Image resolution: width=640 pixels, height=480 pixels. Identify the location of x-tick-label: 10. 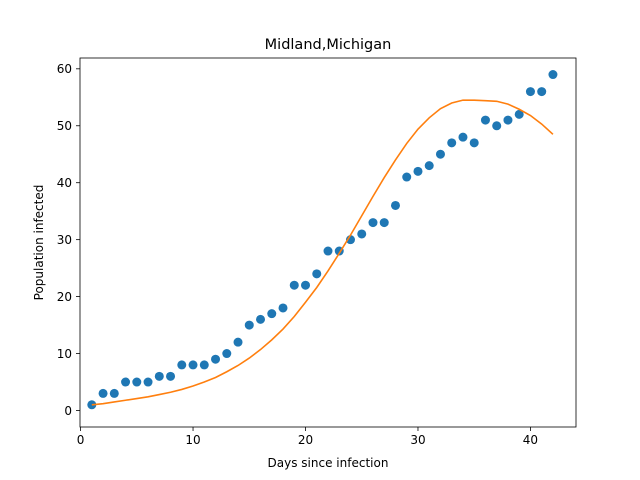
(192, 440).